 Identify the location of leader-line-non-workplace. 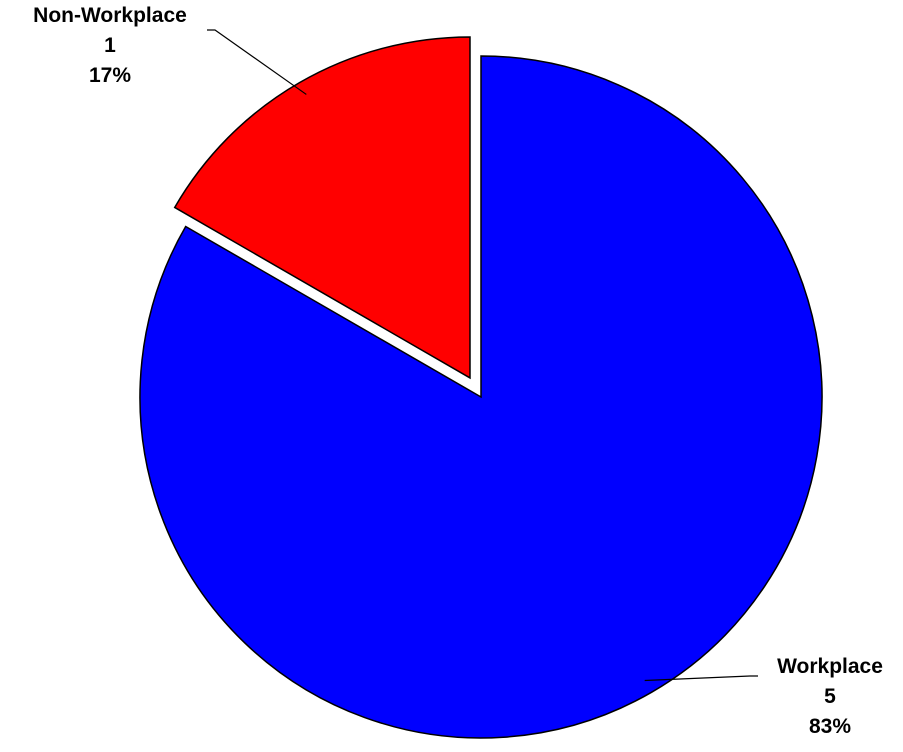
(257, 62).